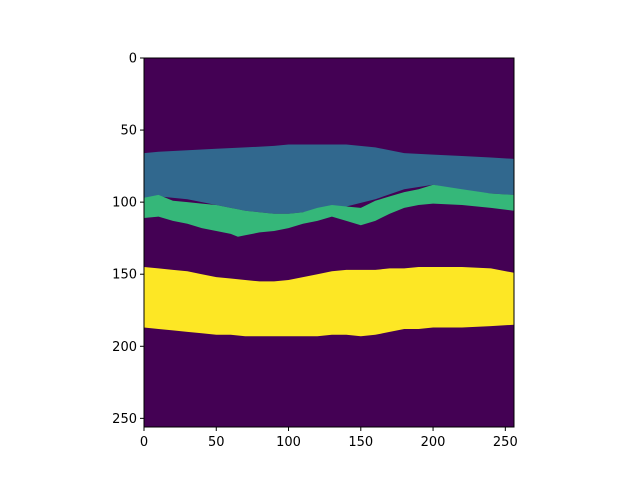  Describe the element at coordinates (133, 59) in the screenshot. I see `y-tick-label: 0` at that location.